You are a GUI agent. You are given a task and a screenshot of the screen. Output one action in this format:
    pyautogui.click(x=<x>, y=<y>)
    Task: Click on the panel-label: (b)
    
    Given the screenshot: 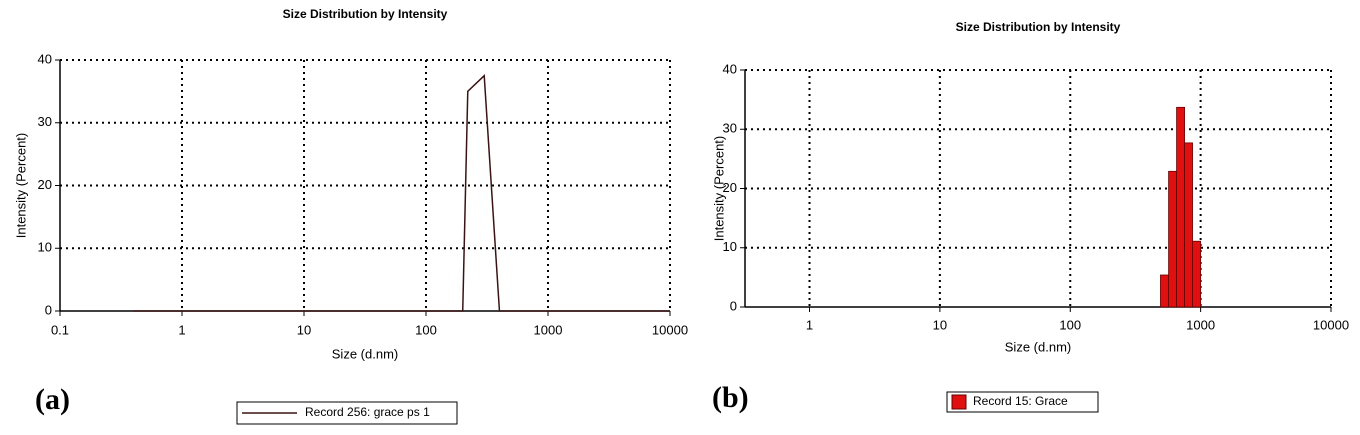 What is the action you would take?
    pyautogui.click(x=730, y=397)
    